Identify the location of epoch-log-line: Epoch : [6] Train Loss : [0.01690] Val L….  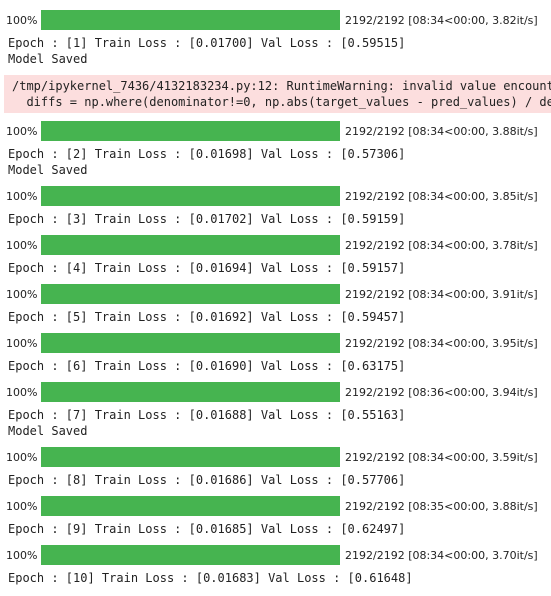
(207, 366).